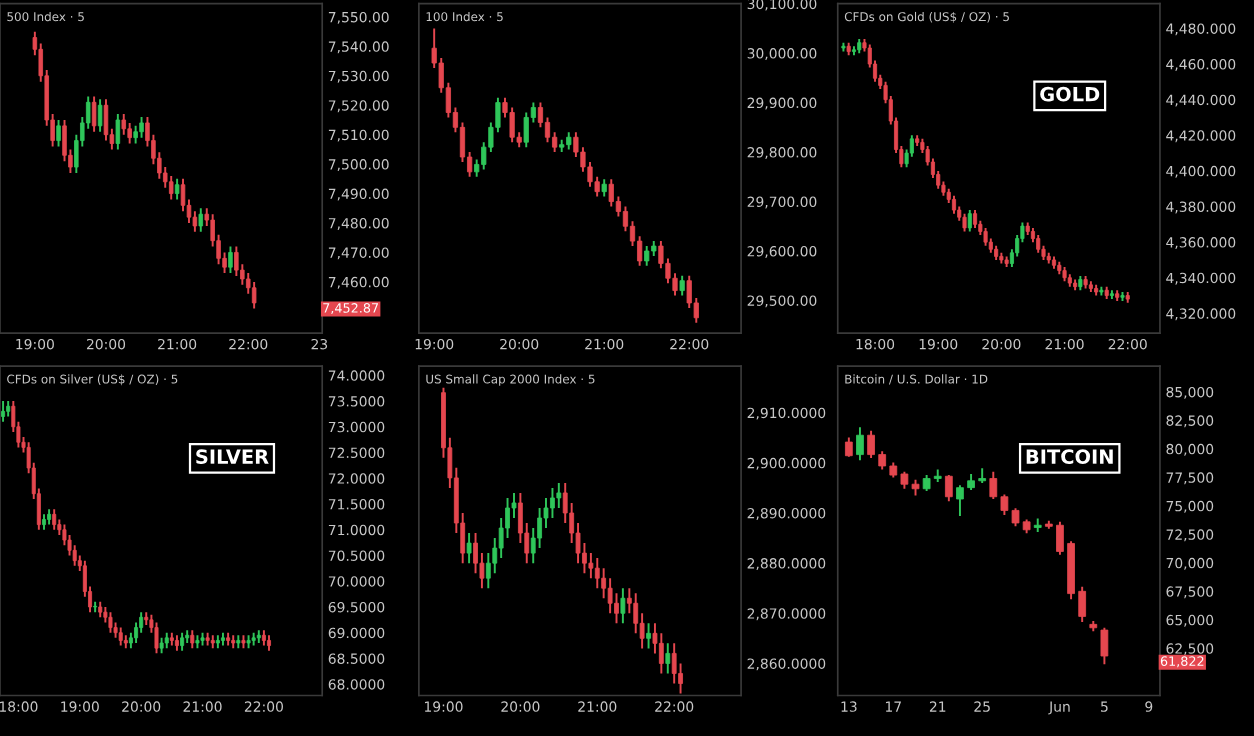  I want to click on text: SILVER, so click(232, 456).